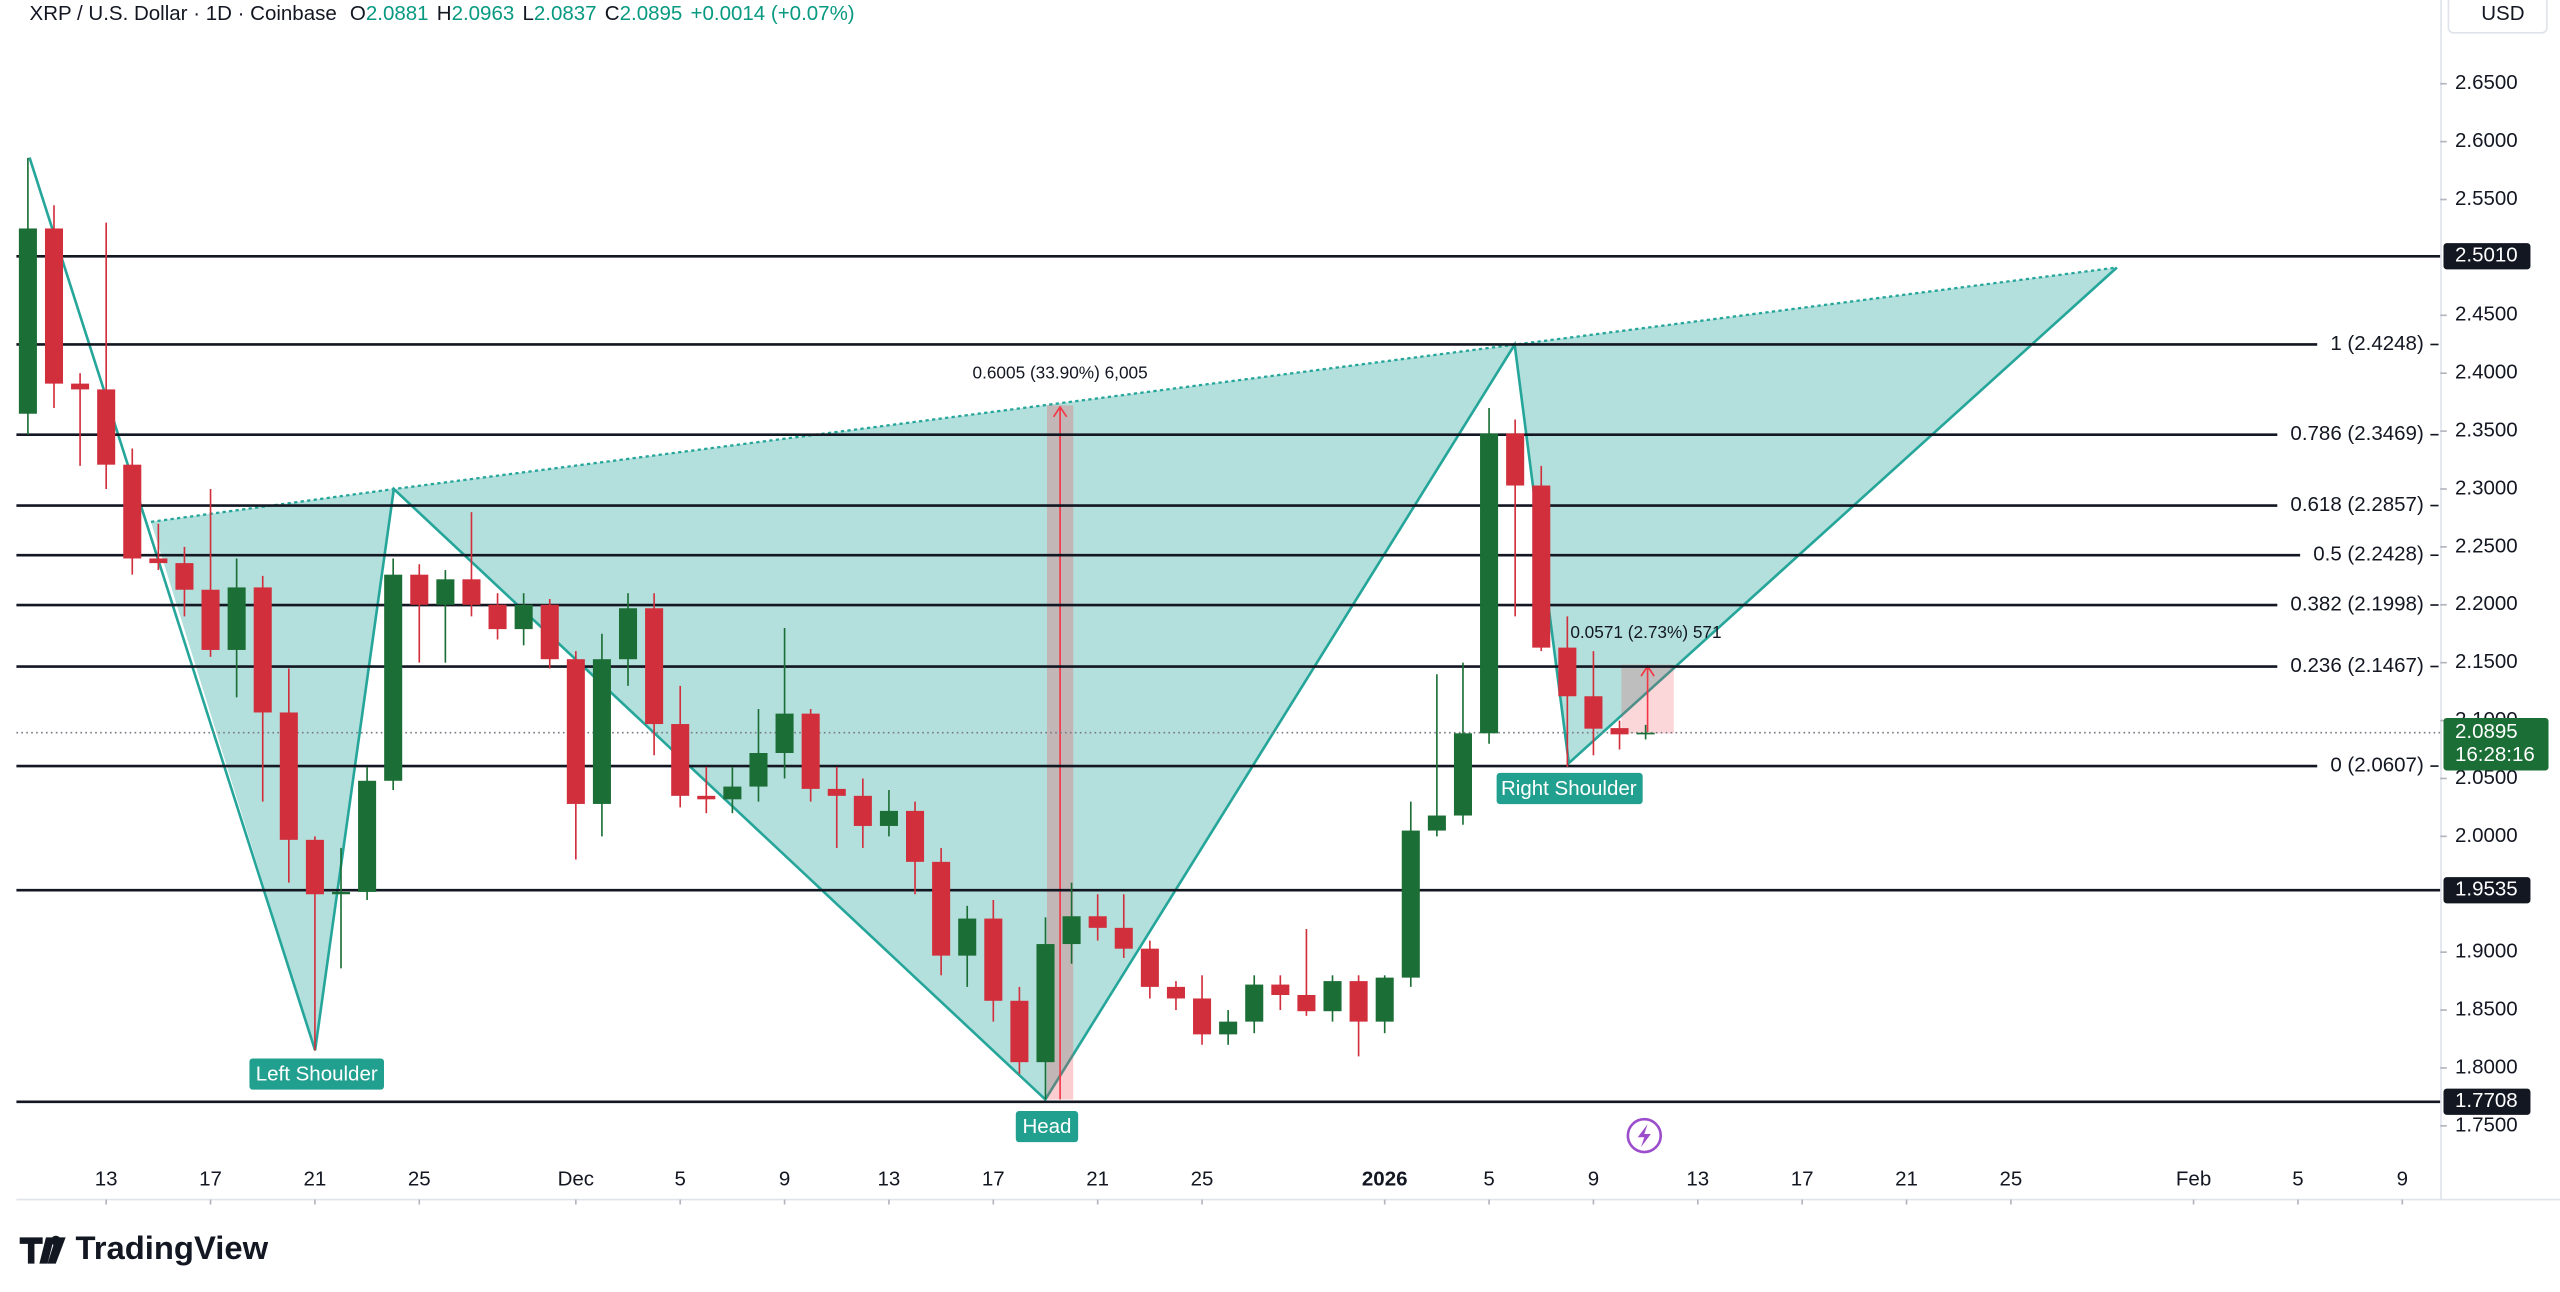 This screenshot has width=2560, height=1292. Describe the element at coordinates (1645, 632) in the screenshot. I see `measure-label: 0.0571 (2.73%) 571` at that location.